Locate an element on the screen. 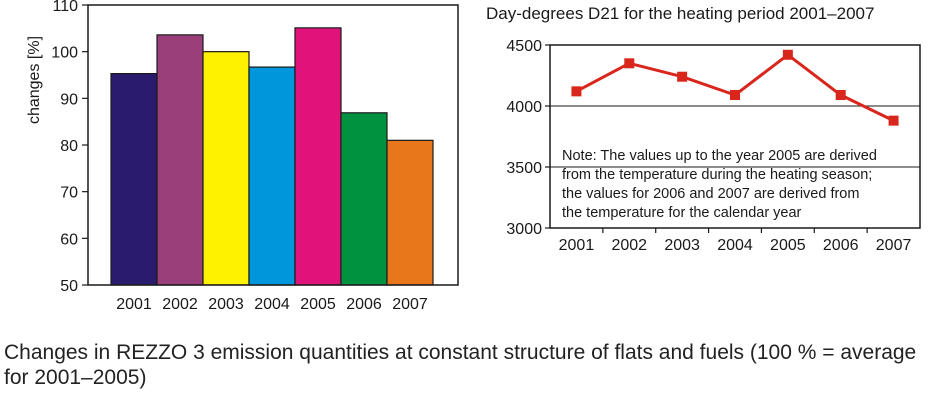  bar-2006 is located at coordinates (364, 199).